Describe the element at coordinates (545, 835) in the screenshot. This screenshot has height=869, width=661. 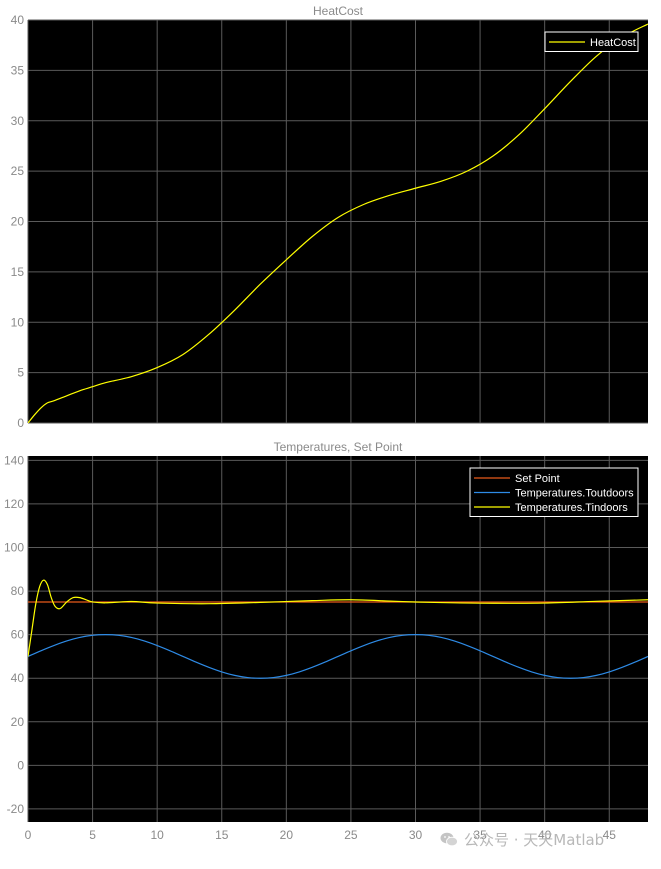
I see `x-tick-label: 40` at that location.